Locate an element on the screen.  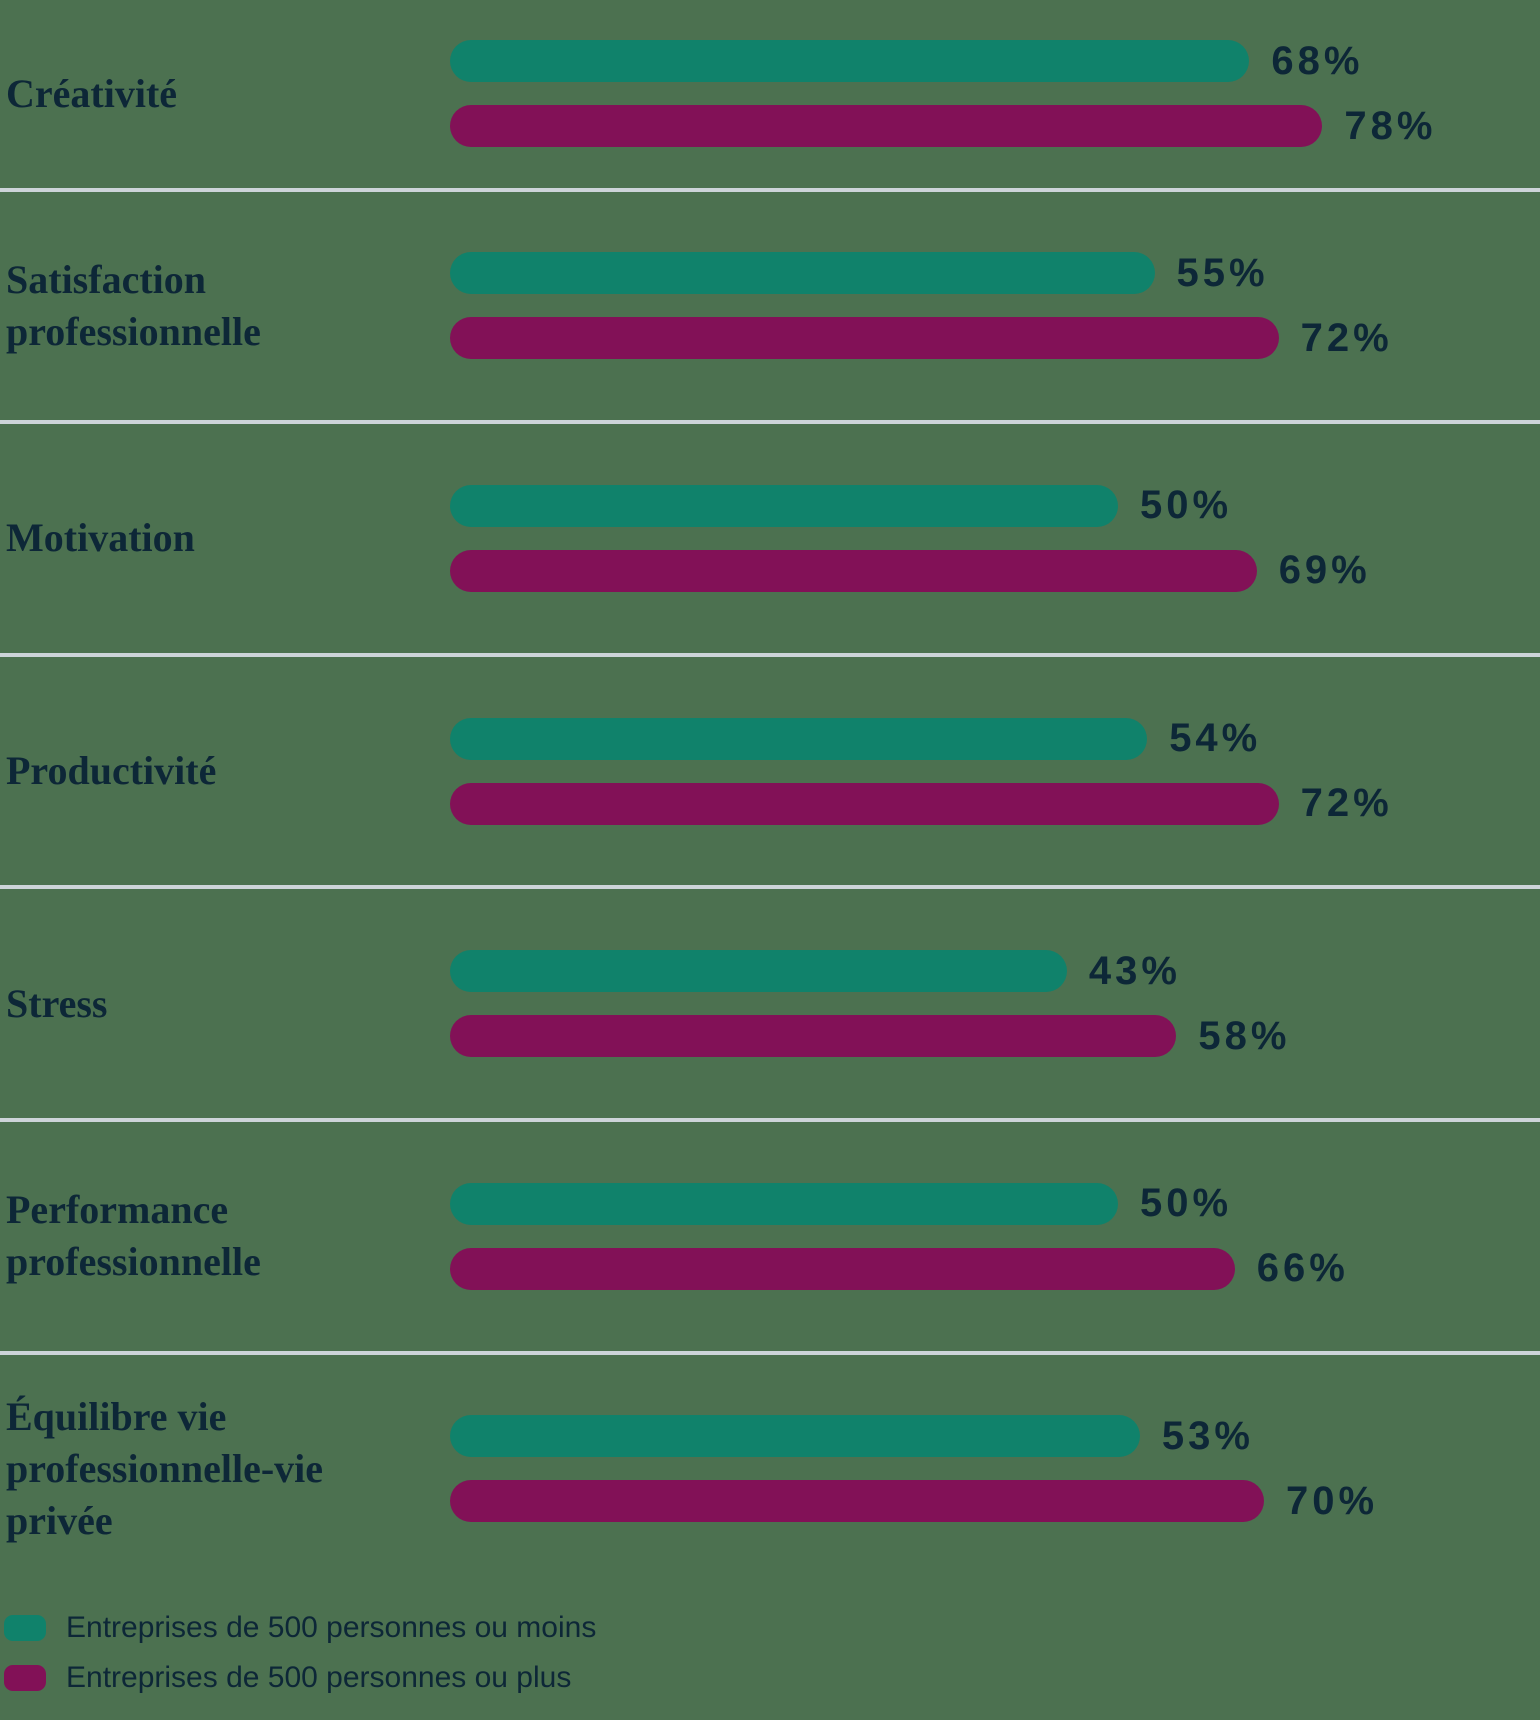
legend-item: Entreprises de 500 personnes ou plus is located at coordinates (772, 1678).